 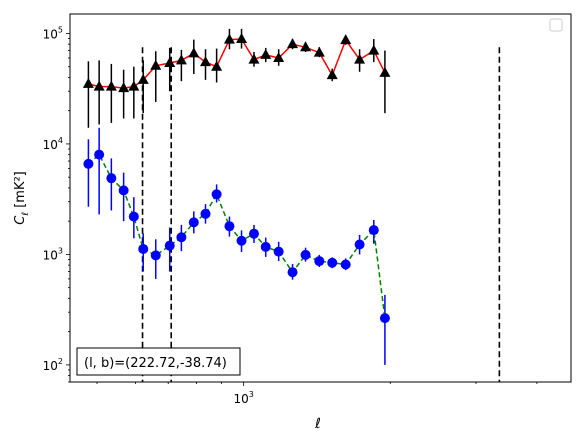 I want to click on svg-text: Cℓ [mK²], so click(x=22, y=197).